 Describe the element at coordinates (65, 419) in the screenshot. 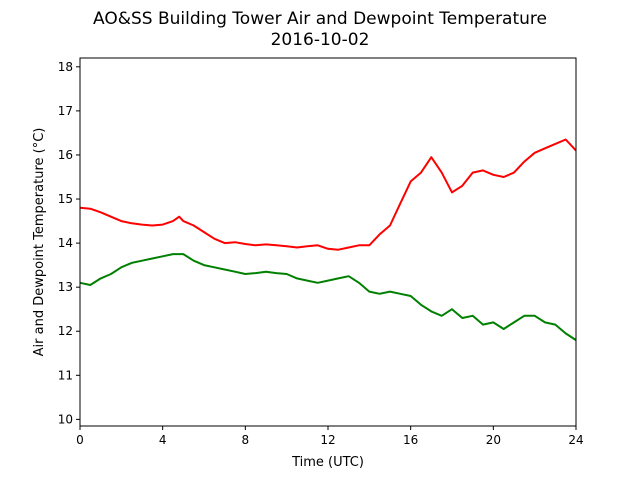

I see `y-tick-label: 10` at that location.